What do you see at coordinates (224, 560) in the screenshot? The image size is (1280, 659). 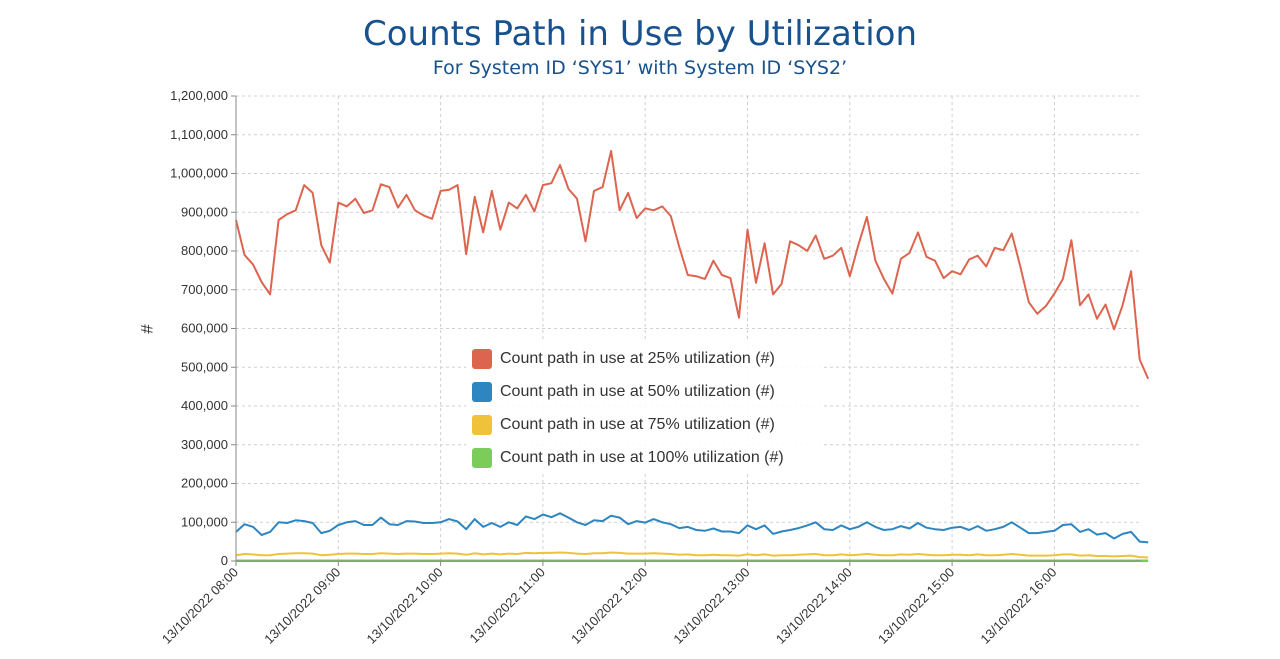 I see `y-tick-label: 0` at bounding box center [224, 560].